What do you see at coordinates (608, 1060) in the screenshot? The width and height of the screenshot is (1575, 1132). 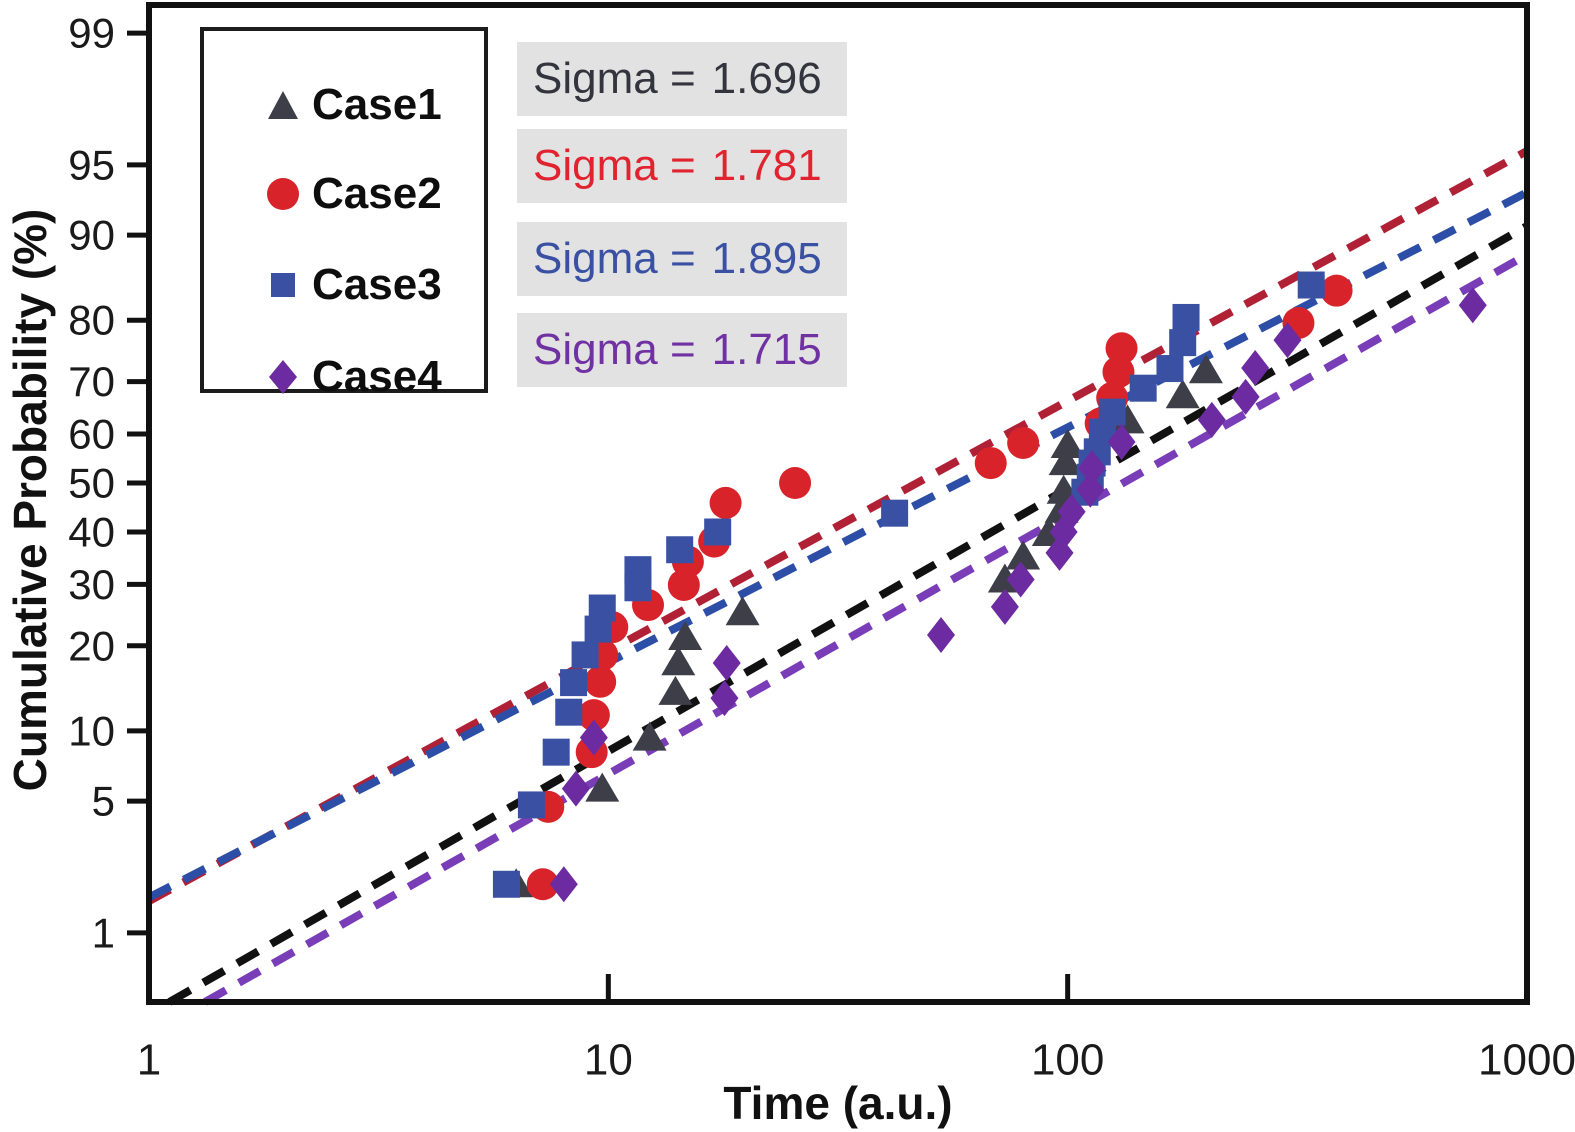 I see `x-tick-label-10: 10` at bounding box center [608, 1060].